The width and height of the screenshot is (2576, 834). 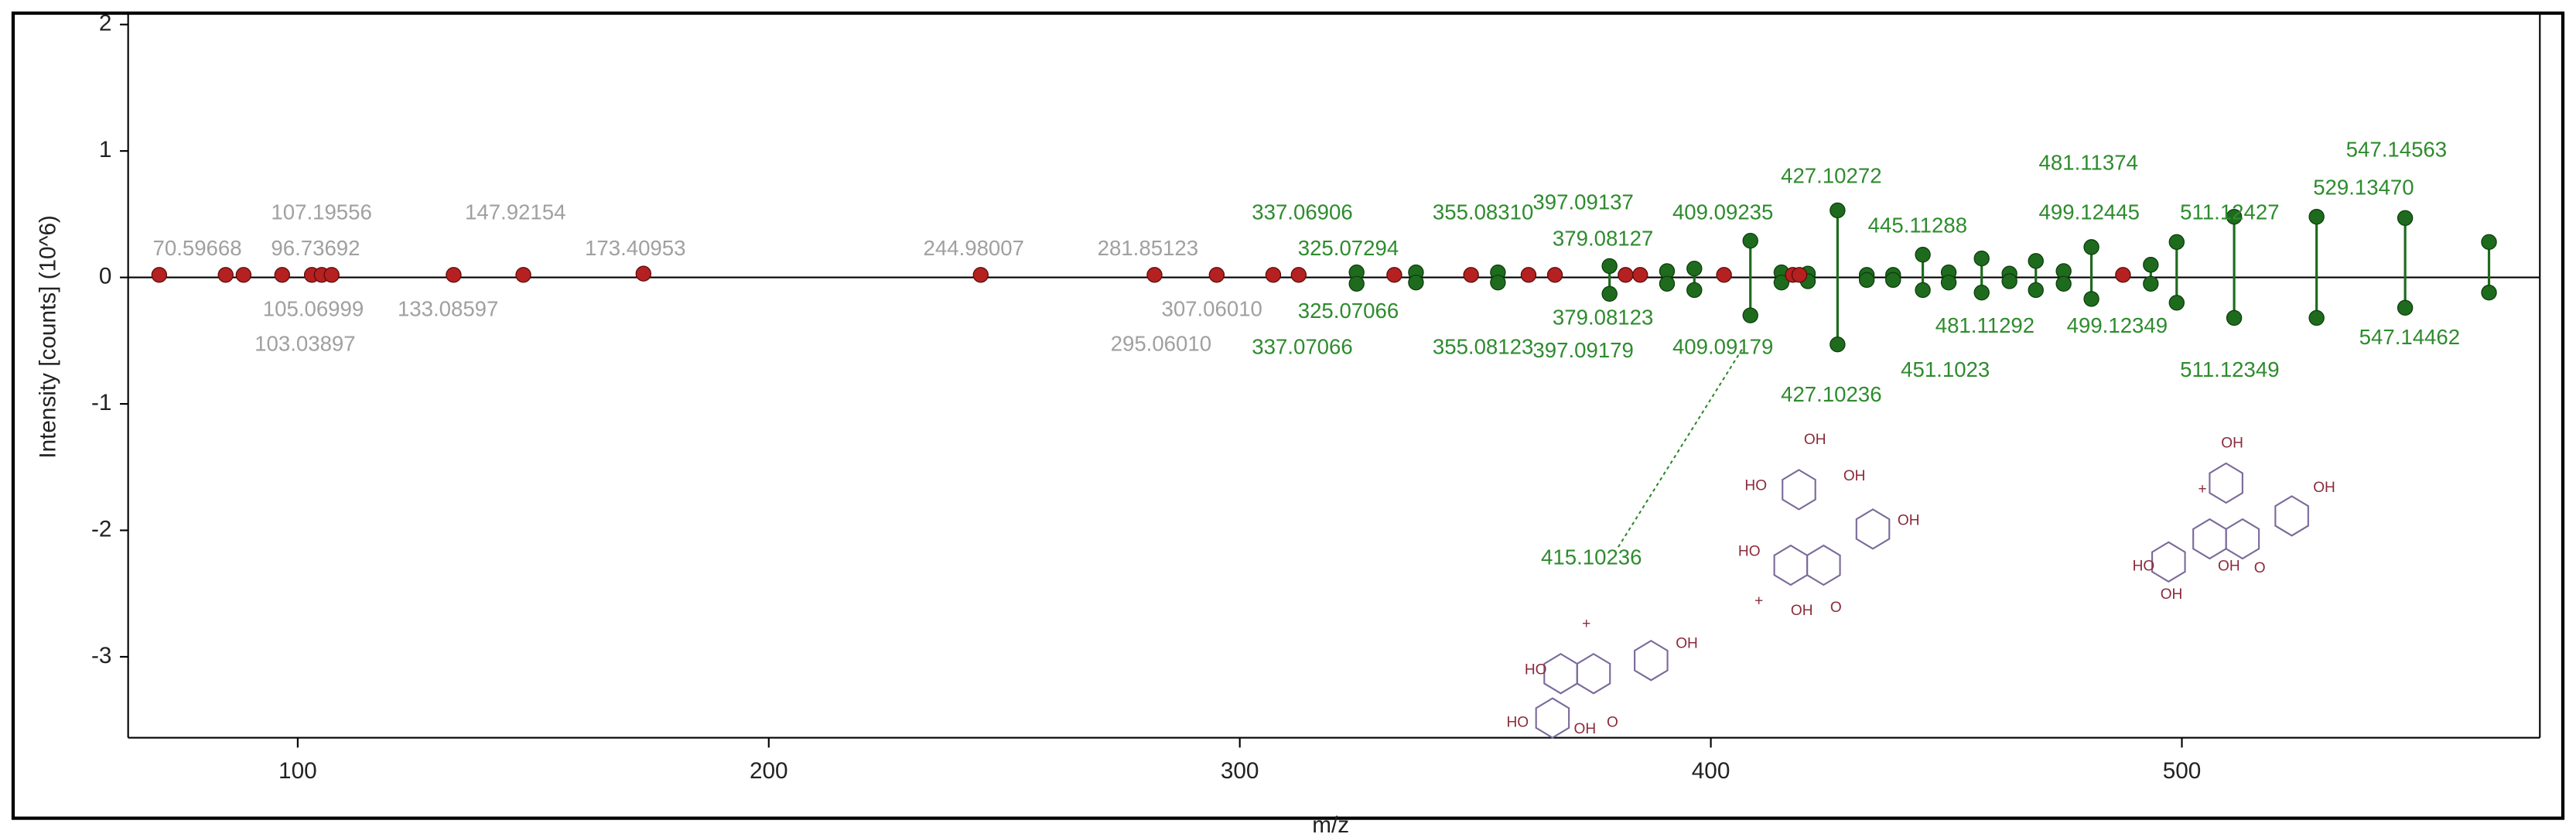 What do you see at coordinates (1483, 212) in the screenshot?
I see `peak-label: 355.08310` at bounding box center [1483, 212].